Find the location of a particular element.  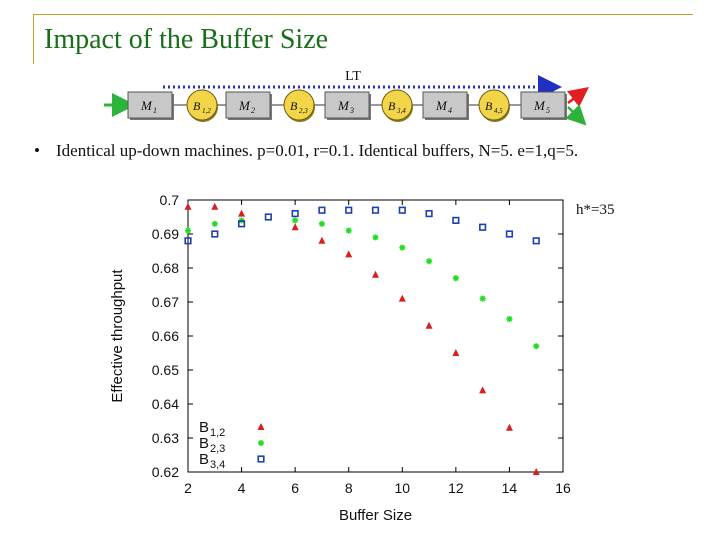

slide-title: Impact of the Buffer Size is located at coordinates (186, 39).